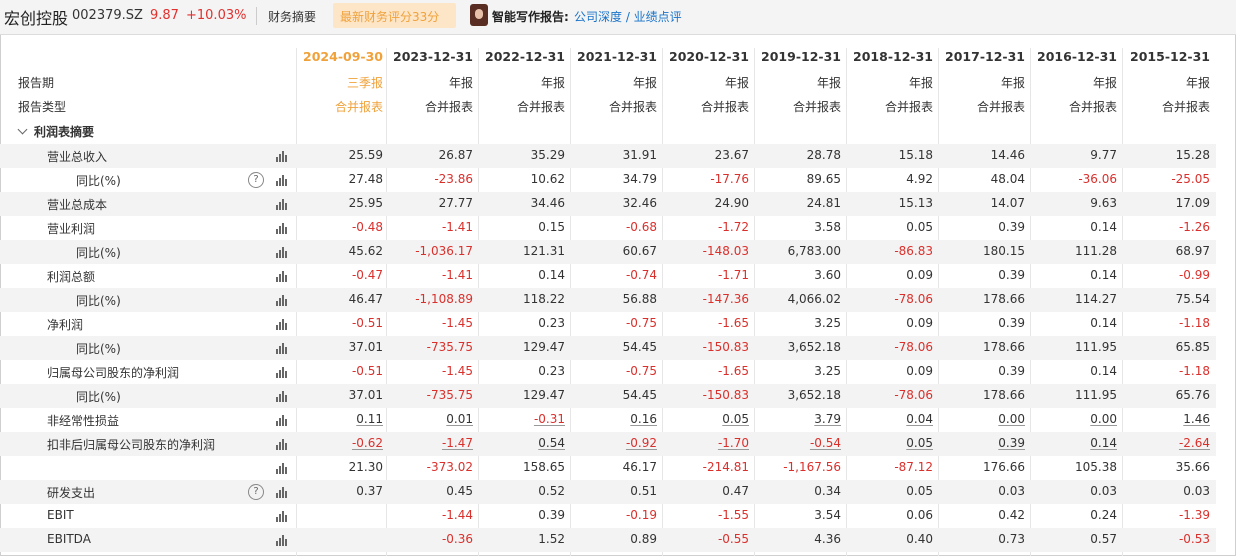 The width and height of the screenshot is (1236, 556). Describe the element at coordinates (1194, 323) in the screenshot. I see `table-cell: -1.18` at that location.